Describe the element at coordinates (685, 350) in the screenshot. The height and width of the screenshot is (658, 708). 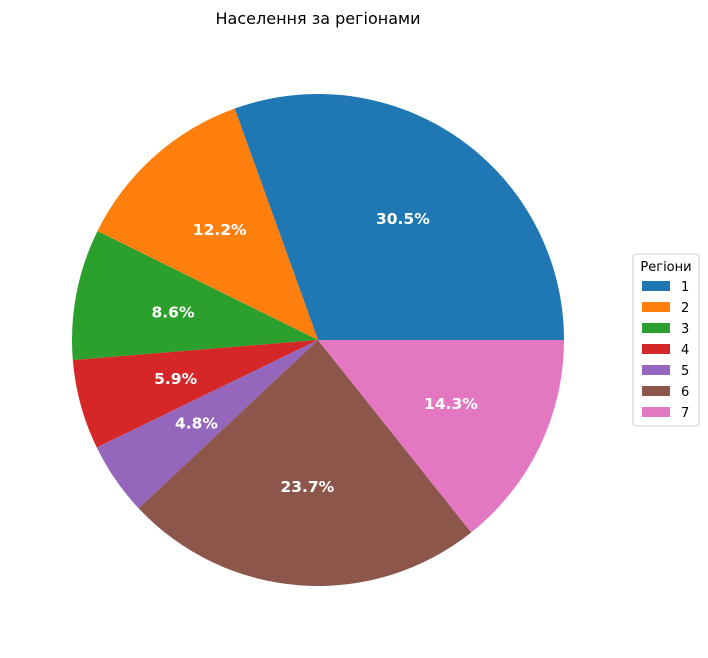
I see `legend-label-4: 4` at that location.